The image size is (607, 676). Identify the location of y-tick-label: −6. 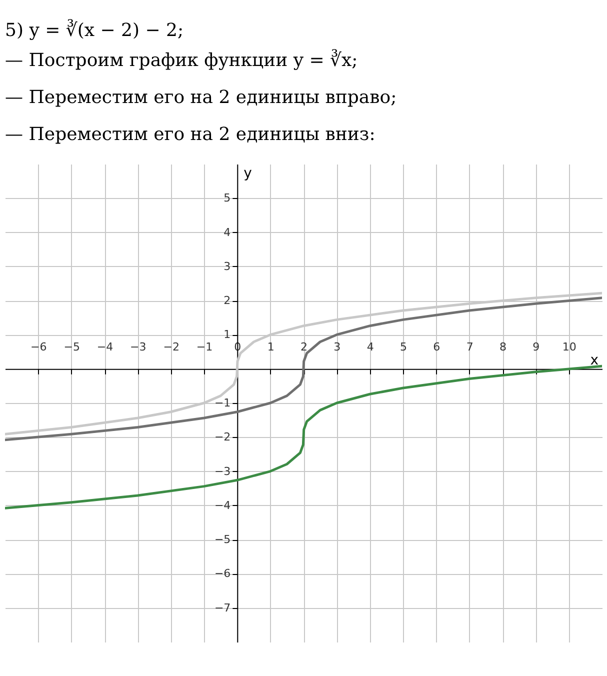
(222, 573).